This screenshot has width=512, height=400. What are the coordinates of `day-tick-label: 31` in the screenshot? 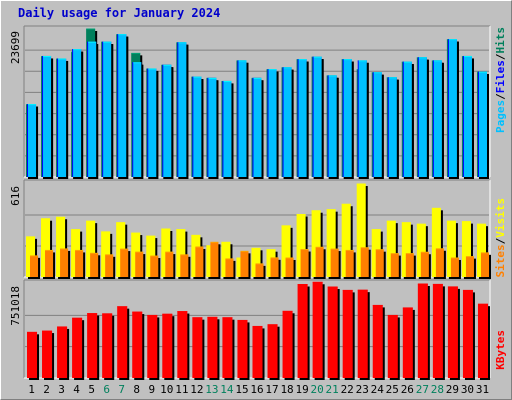 It's located at (482, 389).